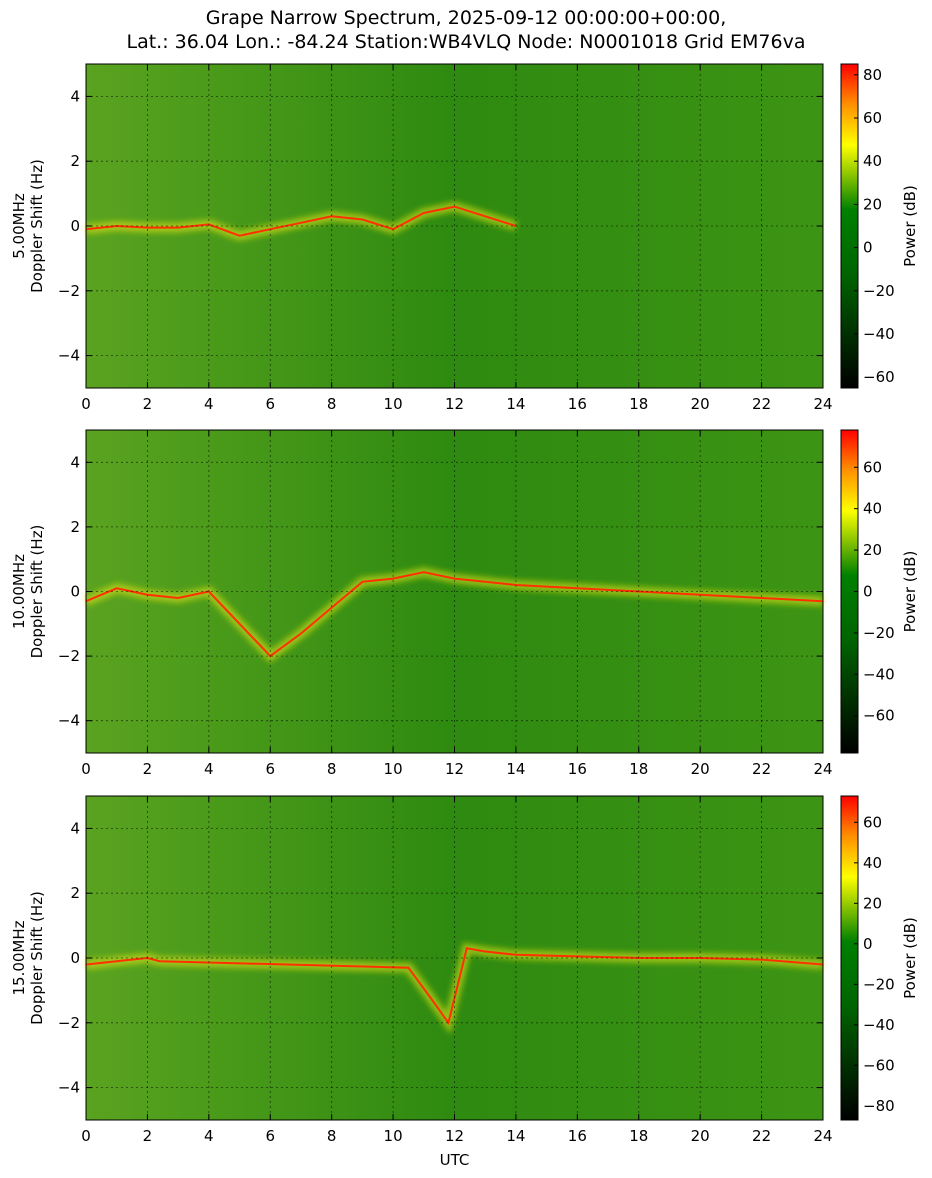 This screenshot has width=932, height=1178. I want to click on colorbar-tick-label: 80, so click(872, 75).